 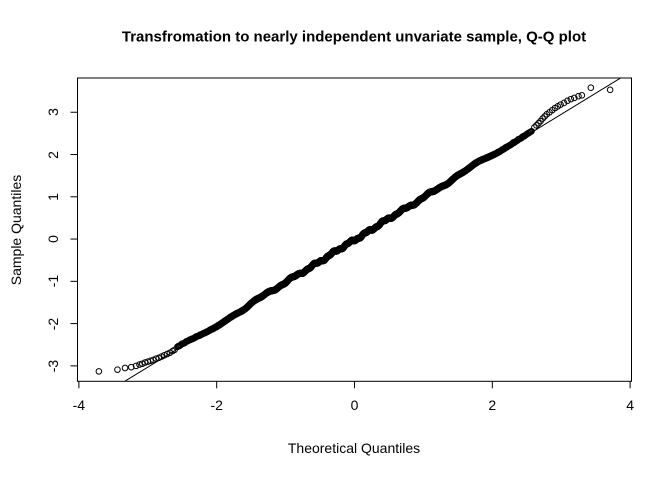 I want to click on x-tick-label: 0, so click(x=354, y=405).